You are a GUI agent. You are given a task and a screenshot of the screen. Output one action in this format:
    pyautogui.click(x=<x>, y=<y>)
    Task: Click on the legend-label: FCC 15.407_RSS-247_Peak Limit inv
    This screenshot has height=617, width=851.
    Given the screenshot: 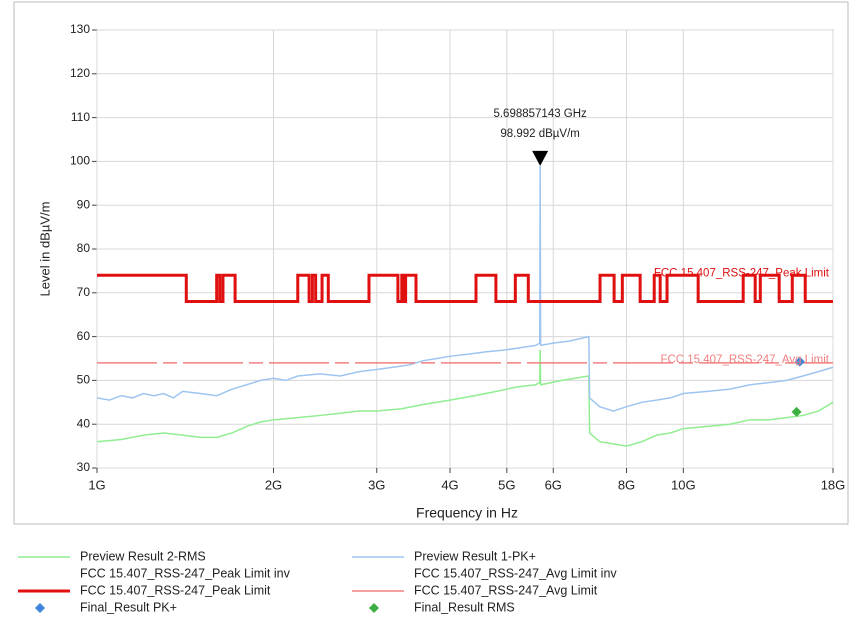 What is the action you would take?
    pyautogui.click(x=185, y=573)
    